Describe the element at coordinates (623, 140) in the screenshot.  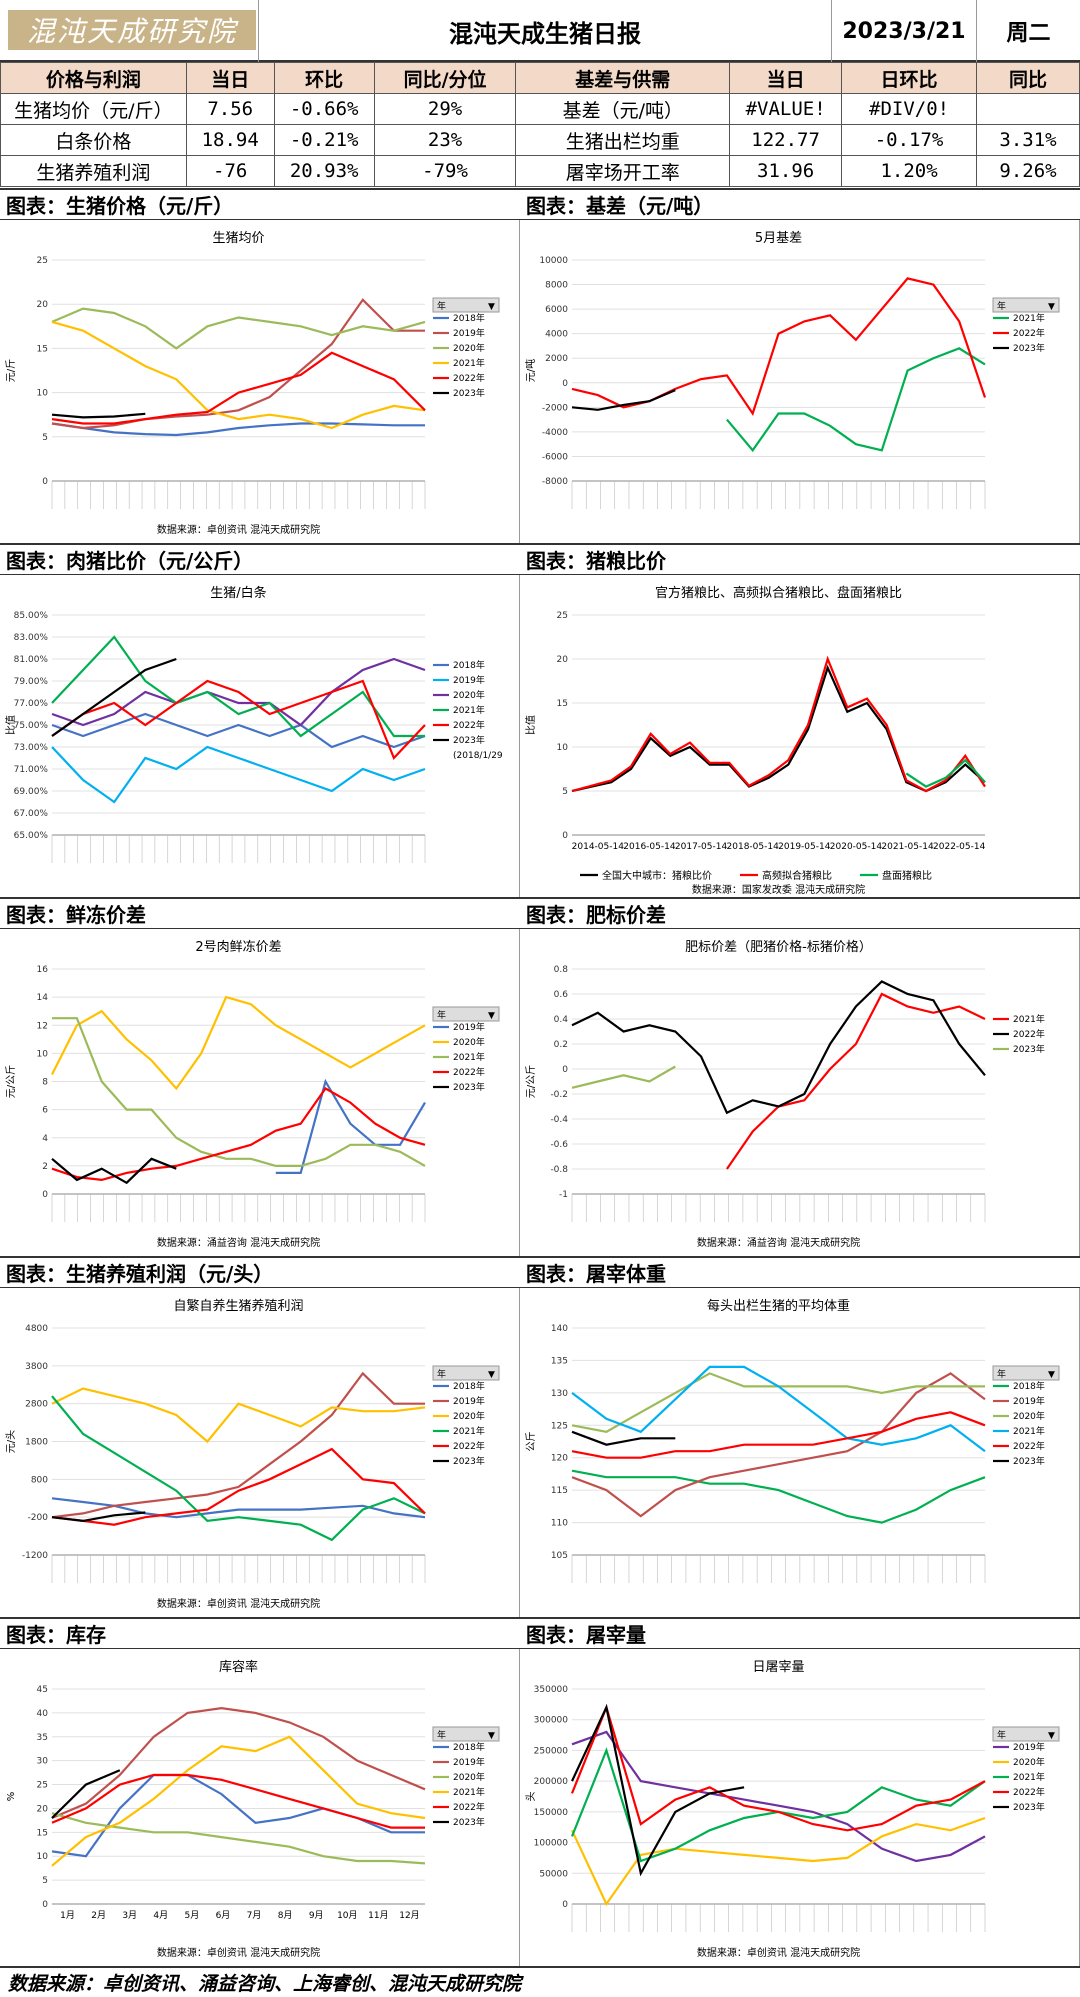
I see `kpi-cell: 生猪出栏均重` at that location.